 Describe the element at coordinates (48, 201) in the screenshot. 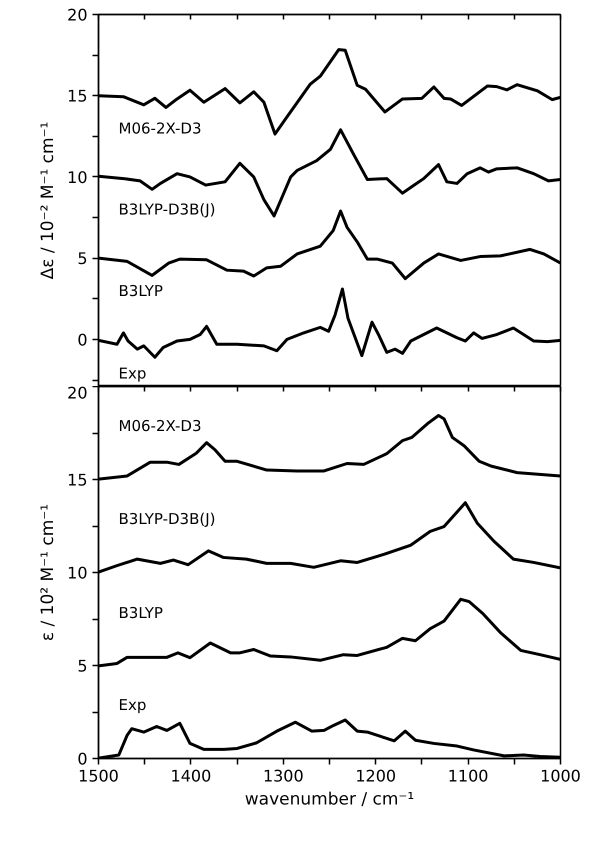

I see `y-axis-title: Δε / 10⁻² M⁻¹ cm⁻¹` at that location.